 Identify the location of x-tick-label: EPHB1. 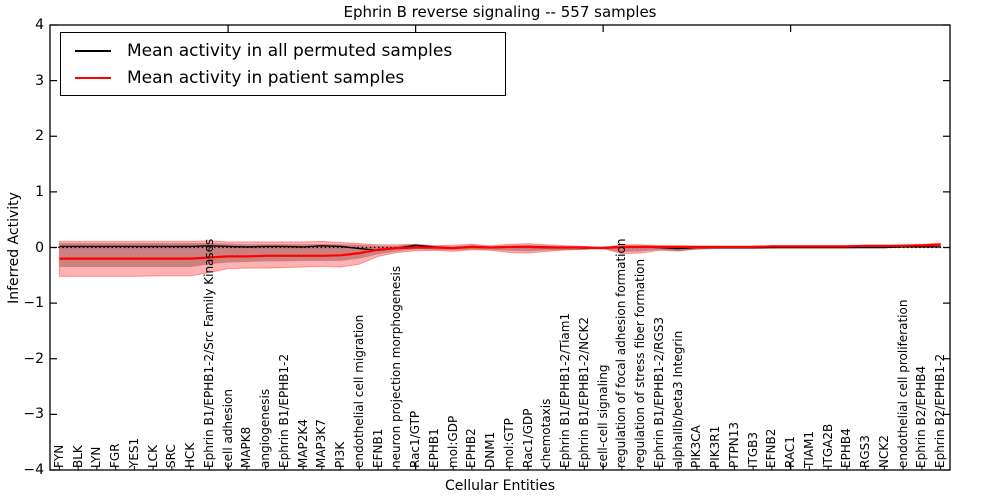
(433, 448).